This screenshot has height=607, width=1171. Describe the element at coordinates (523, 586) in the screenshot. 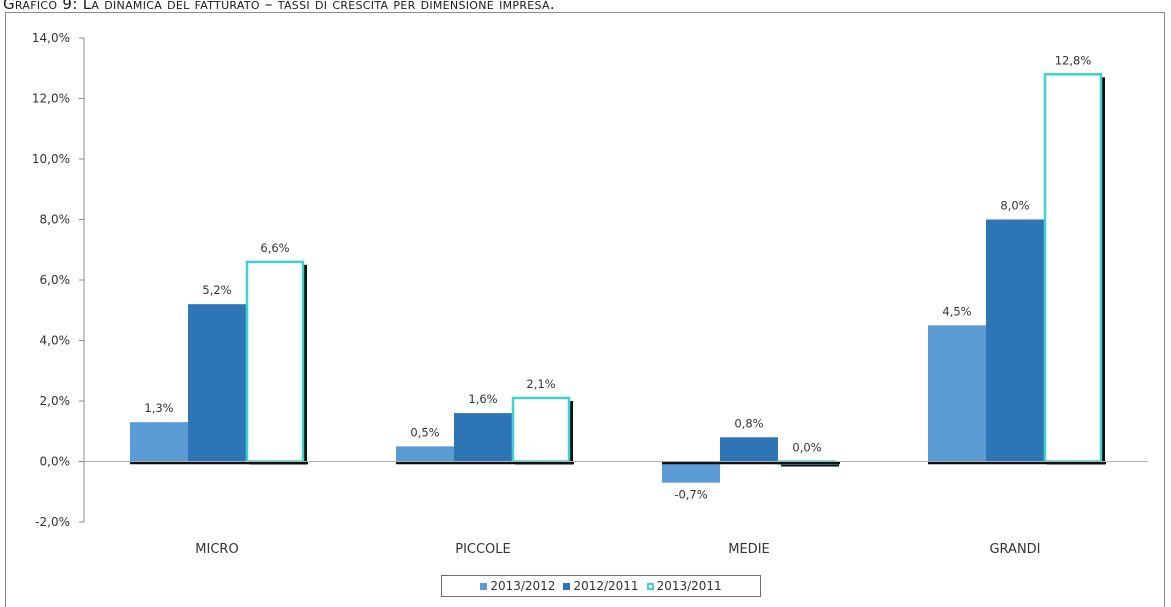

I see `legend-label-2013-2012: 2013/2012` at that location.